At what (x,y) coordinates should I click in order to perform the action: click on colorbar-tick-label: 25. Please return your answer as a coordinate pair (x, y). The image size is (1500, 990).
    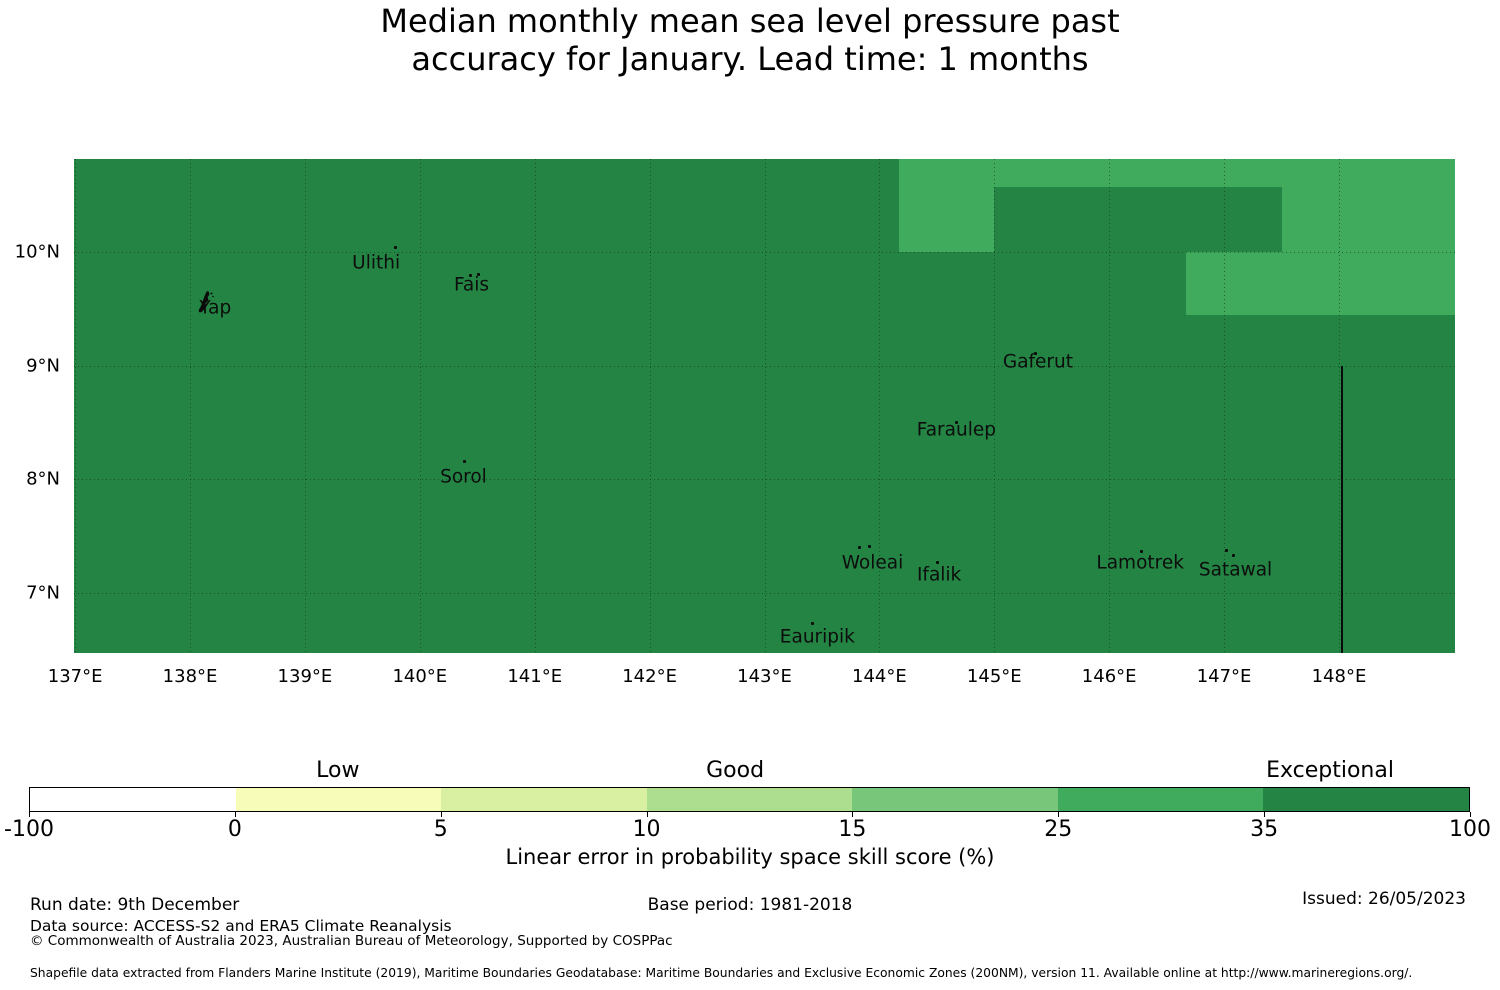
    Looking at the image, I should click on (1058, 829).